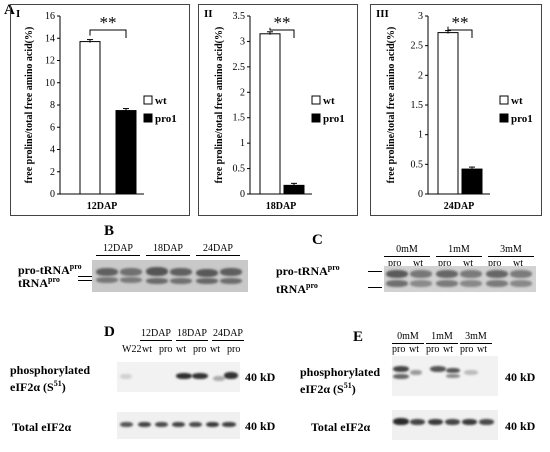  I want to click on panel-letter-d: D, so click(109, 332).